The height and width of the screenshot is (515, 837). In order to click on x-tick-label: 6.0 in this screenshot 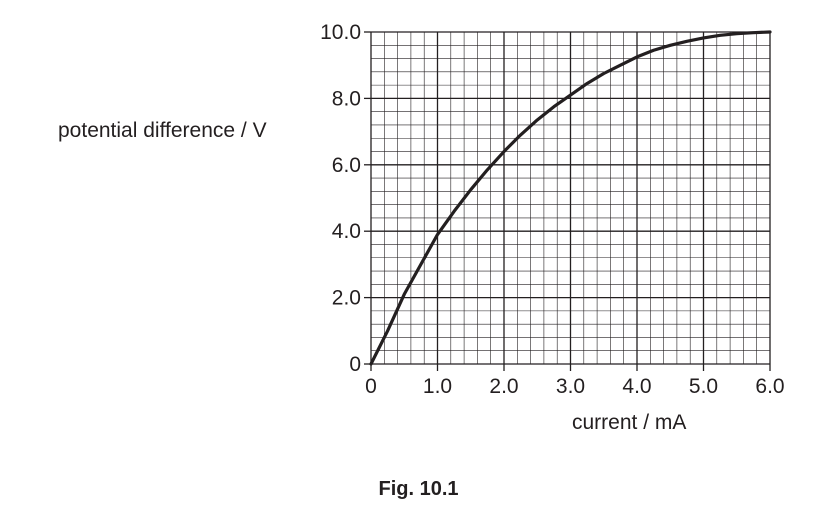, I will do `click(769, 386)`.